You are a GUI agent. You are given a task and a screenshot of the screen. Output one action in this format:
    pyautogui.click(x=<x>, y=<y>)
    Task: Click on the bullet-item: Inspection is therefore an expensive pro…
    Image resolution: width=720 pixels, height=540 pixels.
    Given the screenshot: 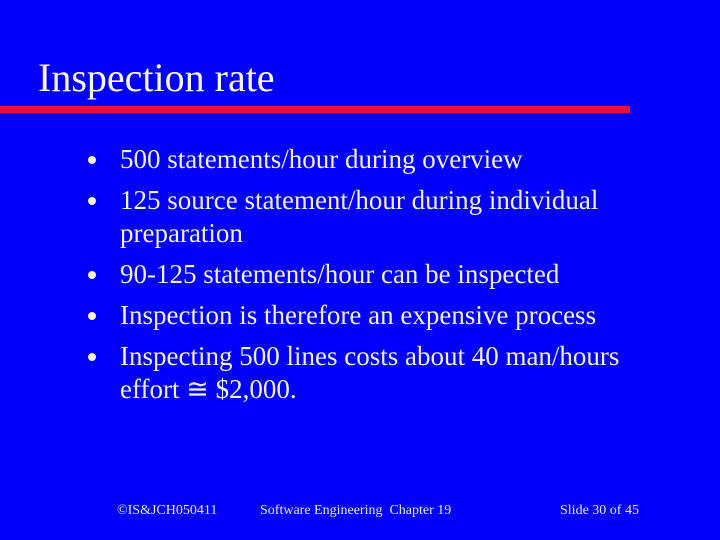 What is the action you would take?
    pyautogui.click(x=374, y=315)
    